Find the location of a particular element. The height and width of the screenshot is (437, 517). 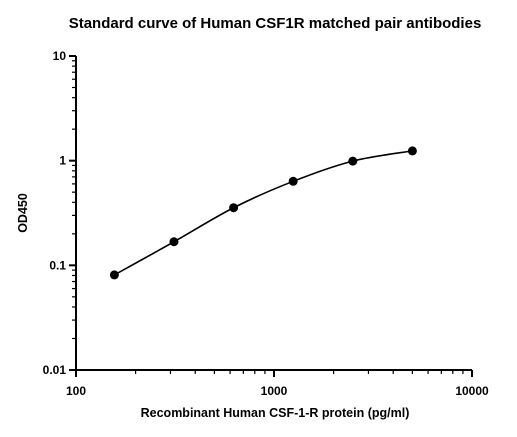

y-ticks: 0.01 0.1 1 10 is located at coordinates (59, 213).